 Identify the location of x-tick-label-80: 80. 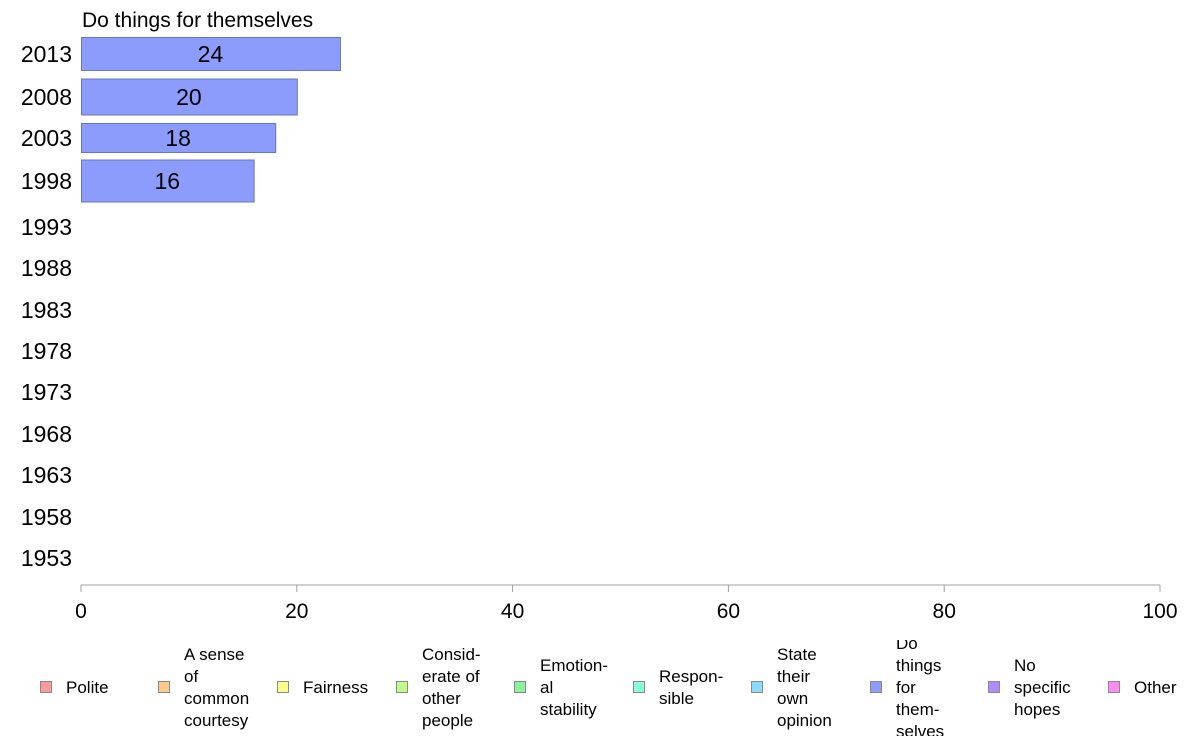
(944, 611).